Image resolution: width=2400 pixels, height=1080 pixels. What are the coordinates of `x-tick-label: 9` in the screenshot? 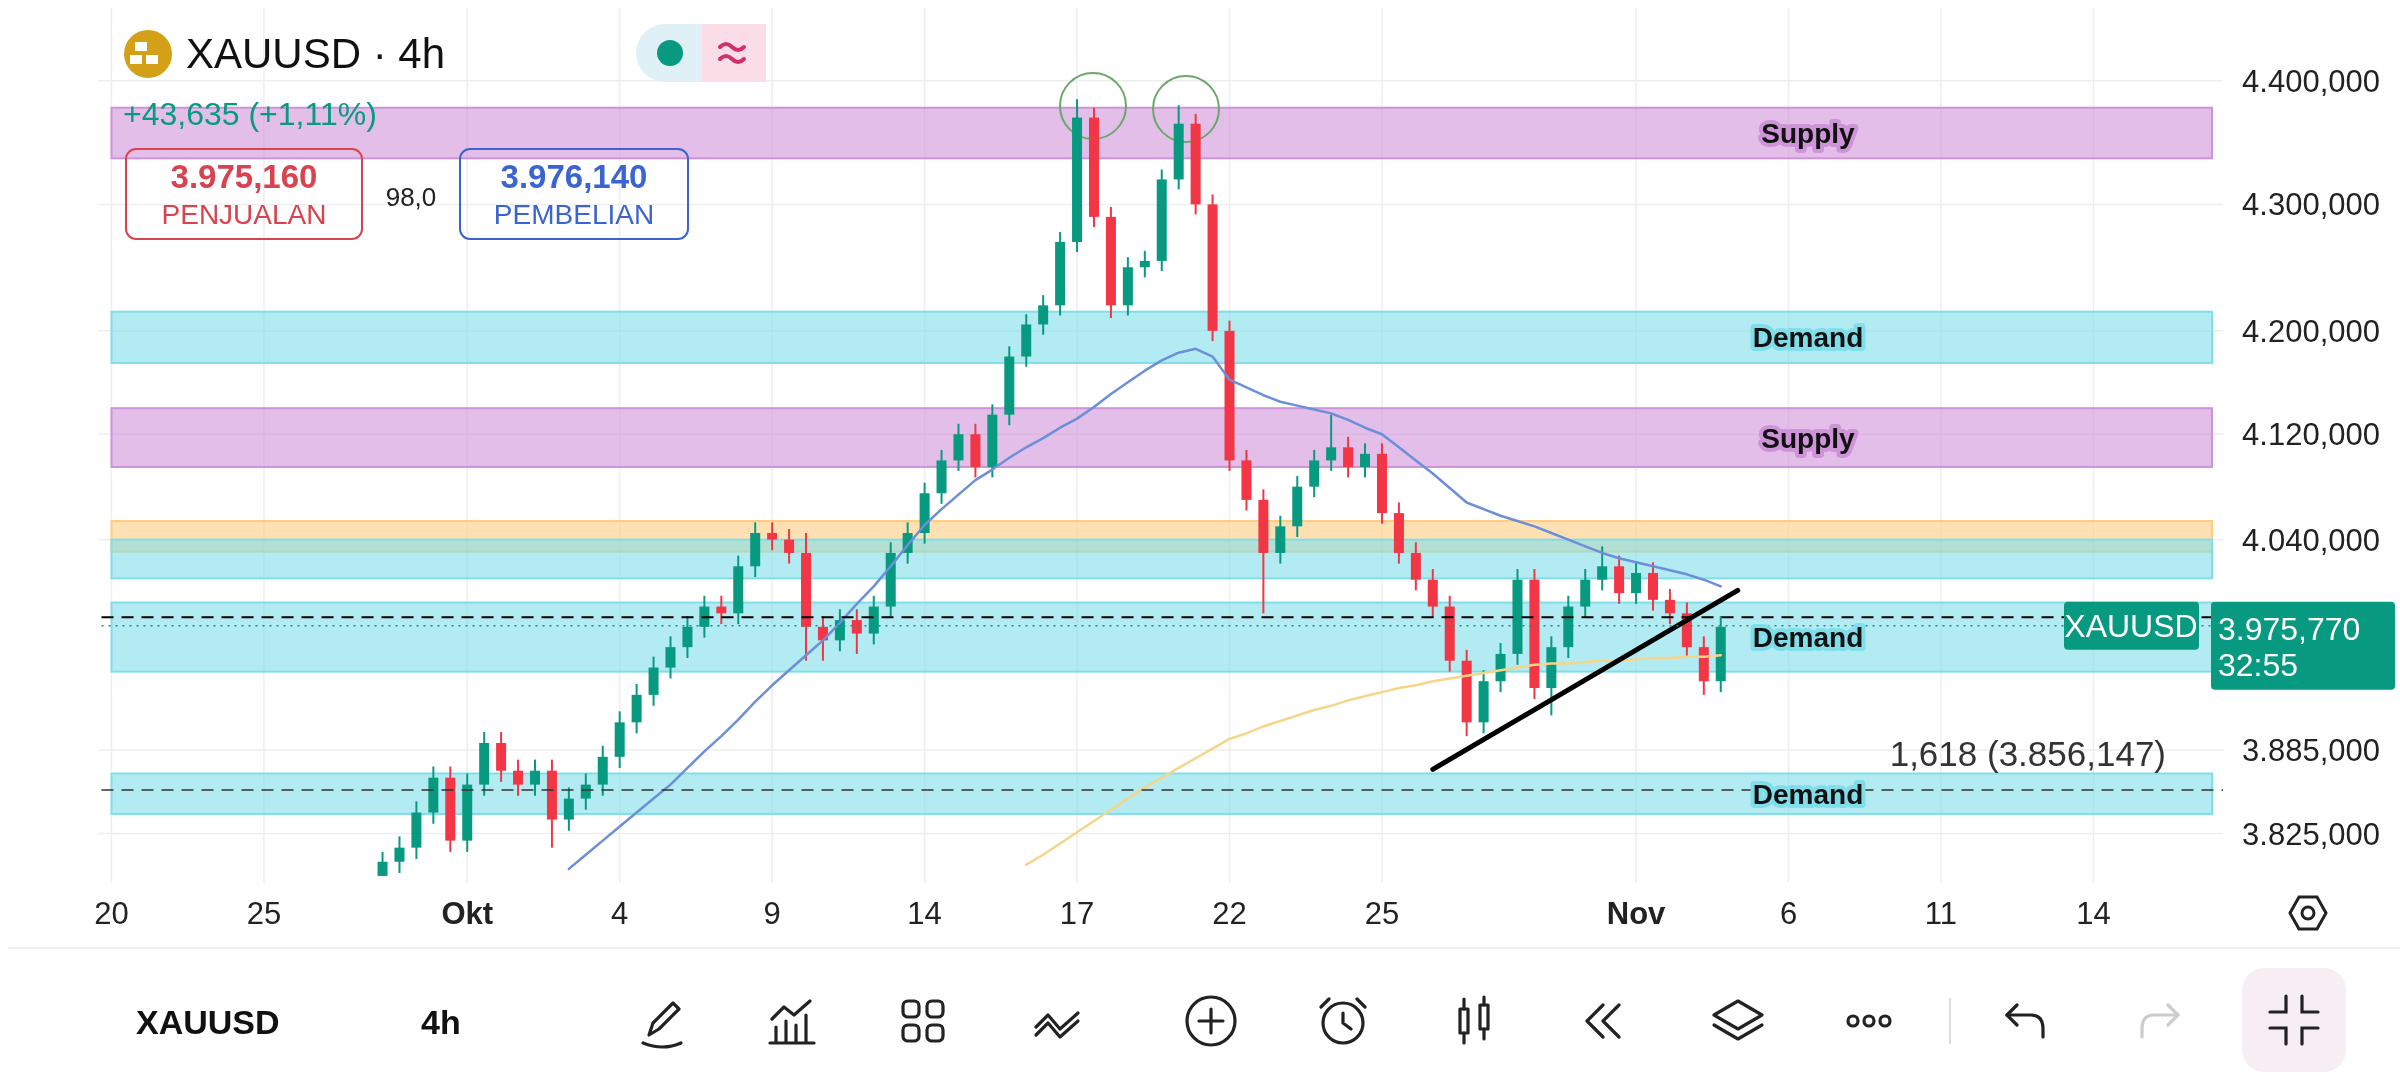 It's located at (772, 913).